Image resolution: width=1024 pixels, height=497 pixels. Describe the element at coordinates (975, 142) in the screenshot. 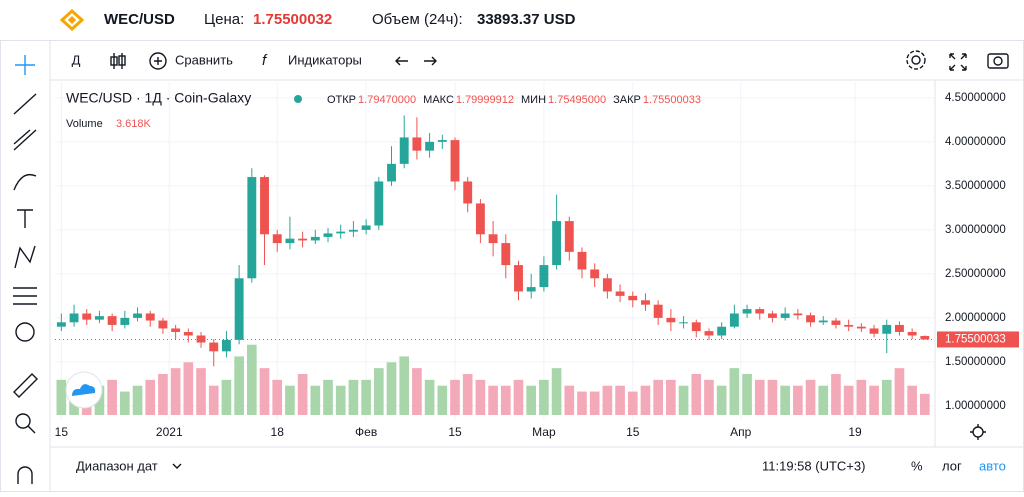

I see `y-tick-label: 4.00000000` at that location.